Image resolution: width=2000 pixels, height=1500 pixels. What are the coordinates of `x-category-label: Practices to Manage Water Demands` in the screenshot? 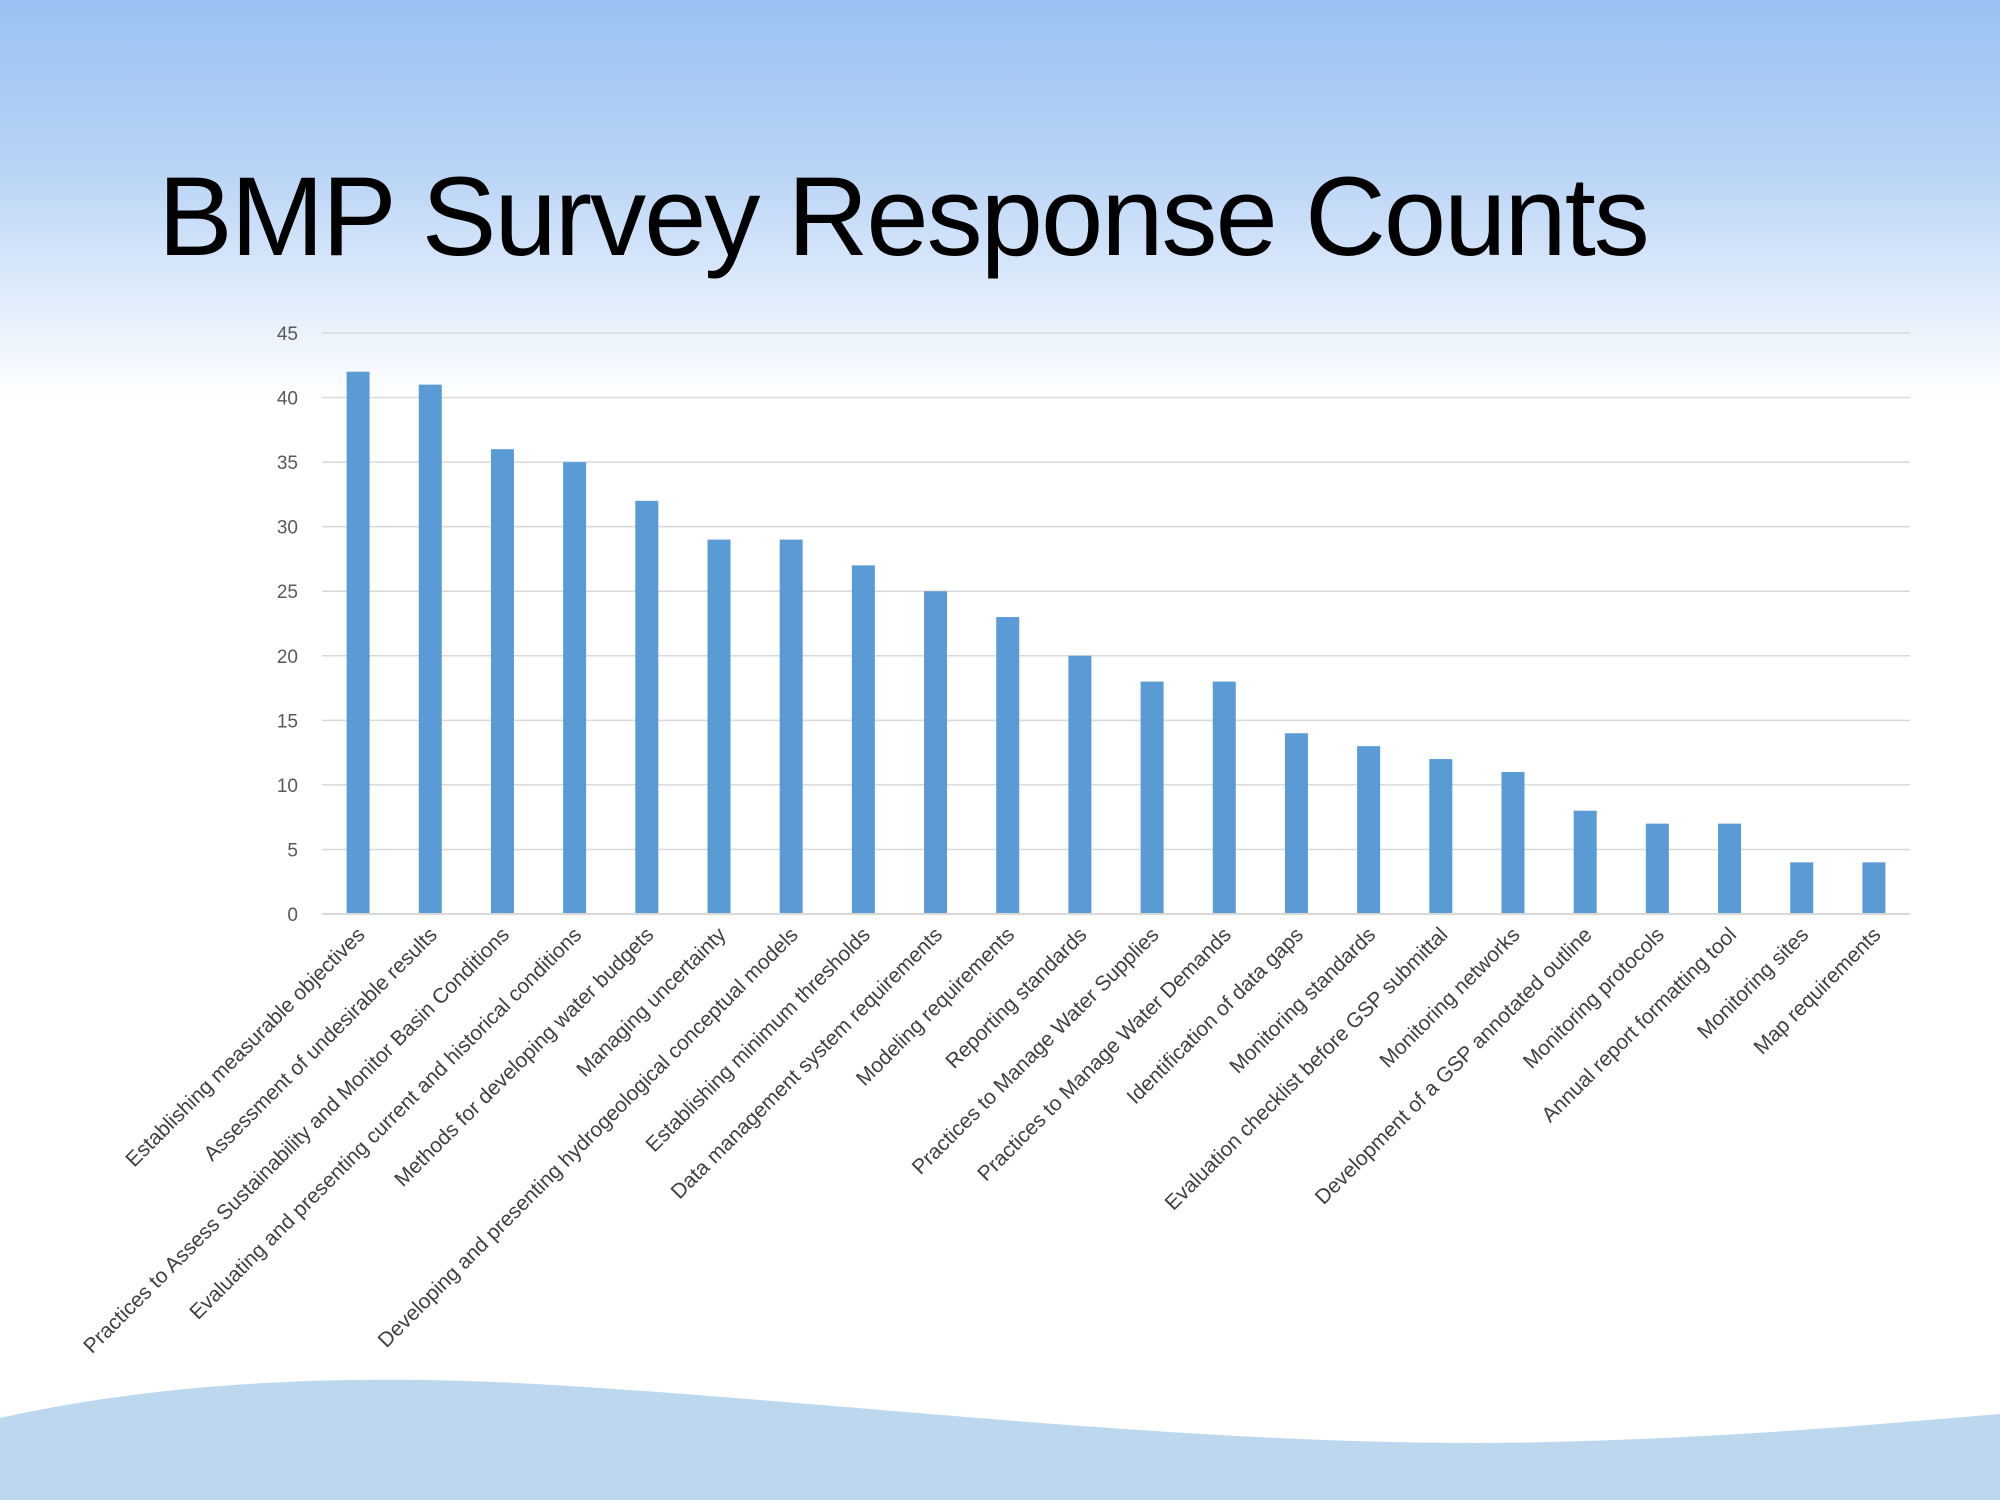 It's located at (1104, 1054).